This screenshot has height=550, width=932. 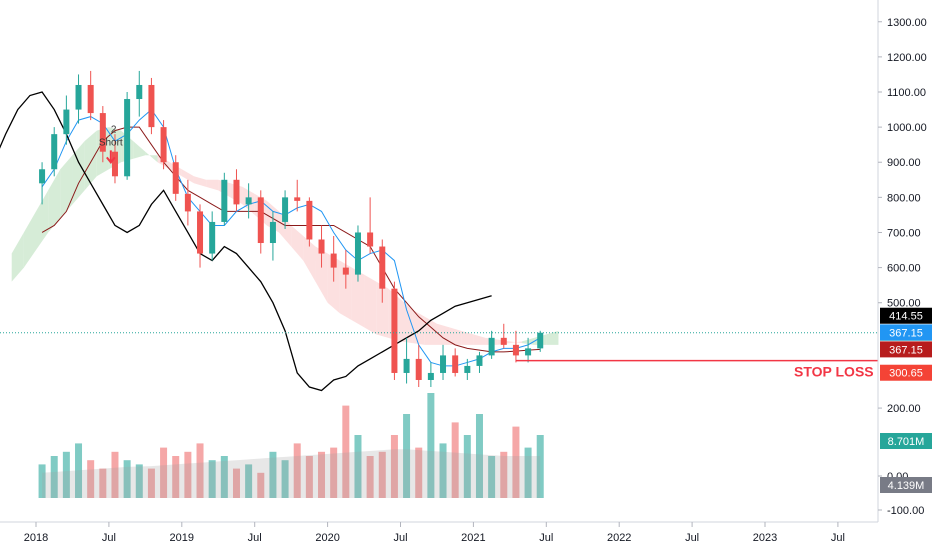 I want to click on annotation-text: 2, so click(x=114, y=129).